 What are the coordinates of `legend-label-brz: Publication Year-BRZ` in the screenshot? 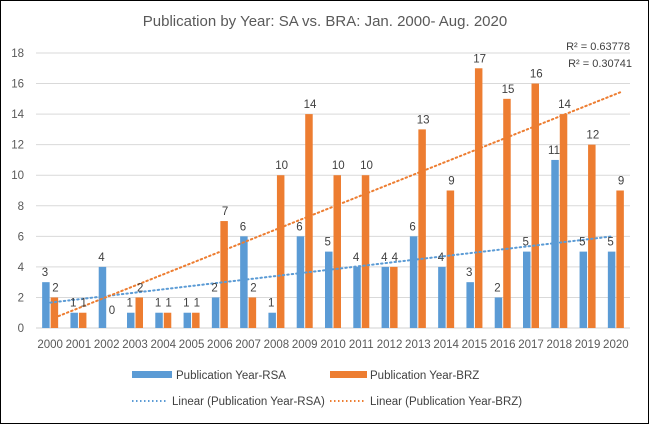 It's located at (424, 376).